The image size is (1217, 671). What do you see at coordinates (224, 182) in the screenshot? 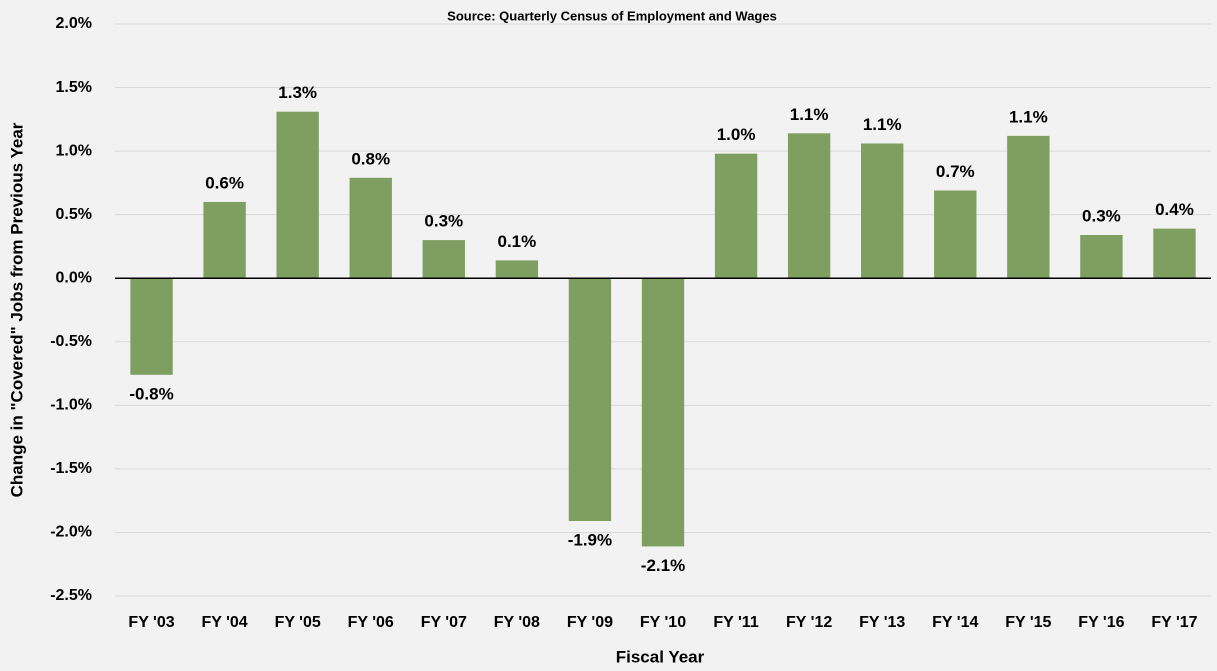
I see `data-label: 0.6%` at bounding box center [224, 182].